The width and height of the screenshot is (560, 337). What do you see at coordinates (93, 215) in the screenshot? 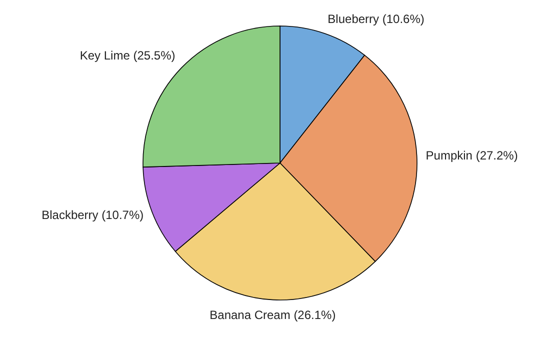
I see `slice-label: Blackberry (10.7%)` at bounding box center [93, 215].